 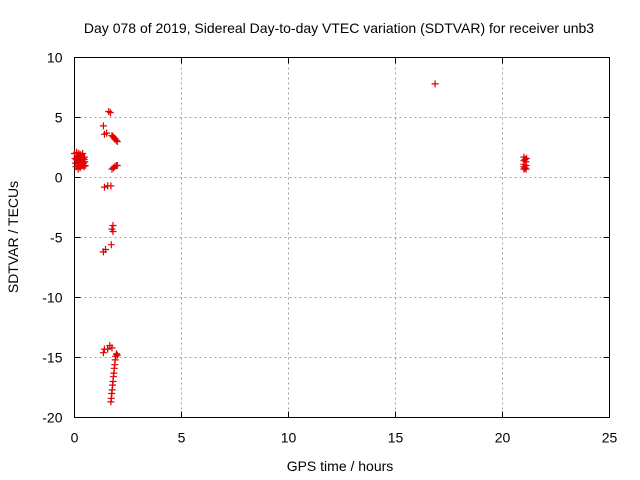 What do you see at coordinates (52, 418) in the screenshot?
I see `y-tick-label: -20` at bounding box center [52, 418].